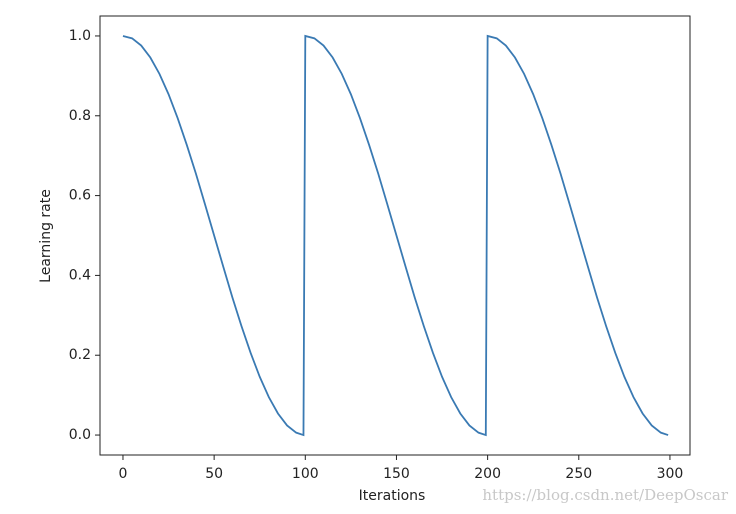 This screenshot has width=736, height=514. What do you see at coordinates (214, 474) in the screenshot?
I see `x-tick-label: 50` at bounding box center [214, 474].